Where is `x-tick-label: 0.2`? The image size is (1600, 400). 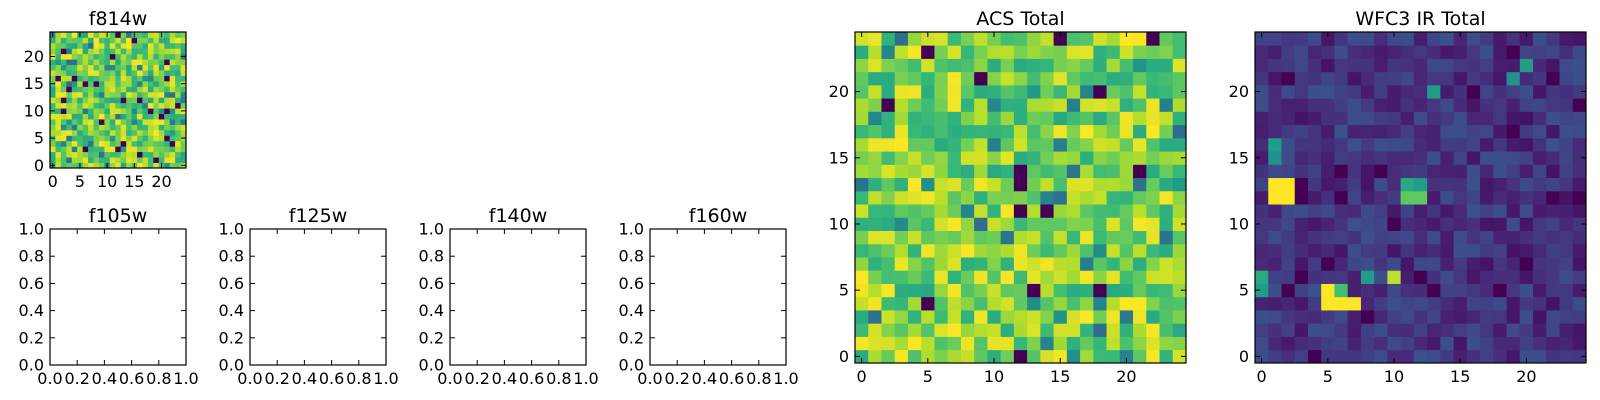 x-tick-label: 0.2 is located at coordinates (476, 378).